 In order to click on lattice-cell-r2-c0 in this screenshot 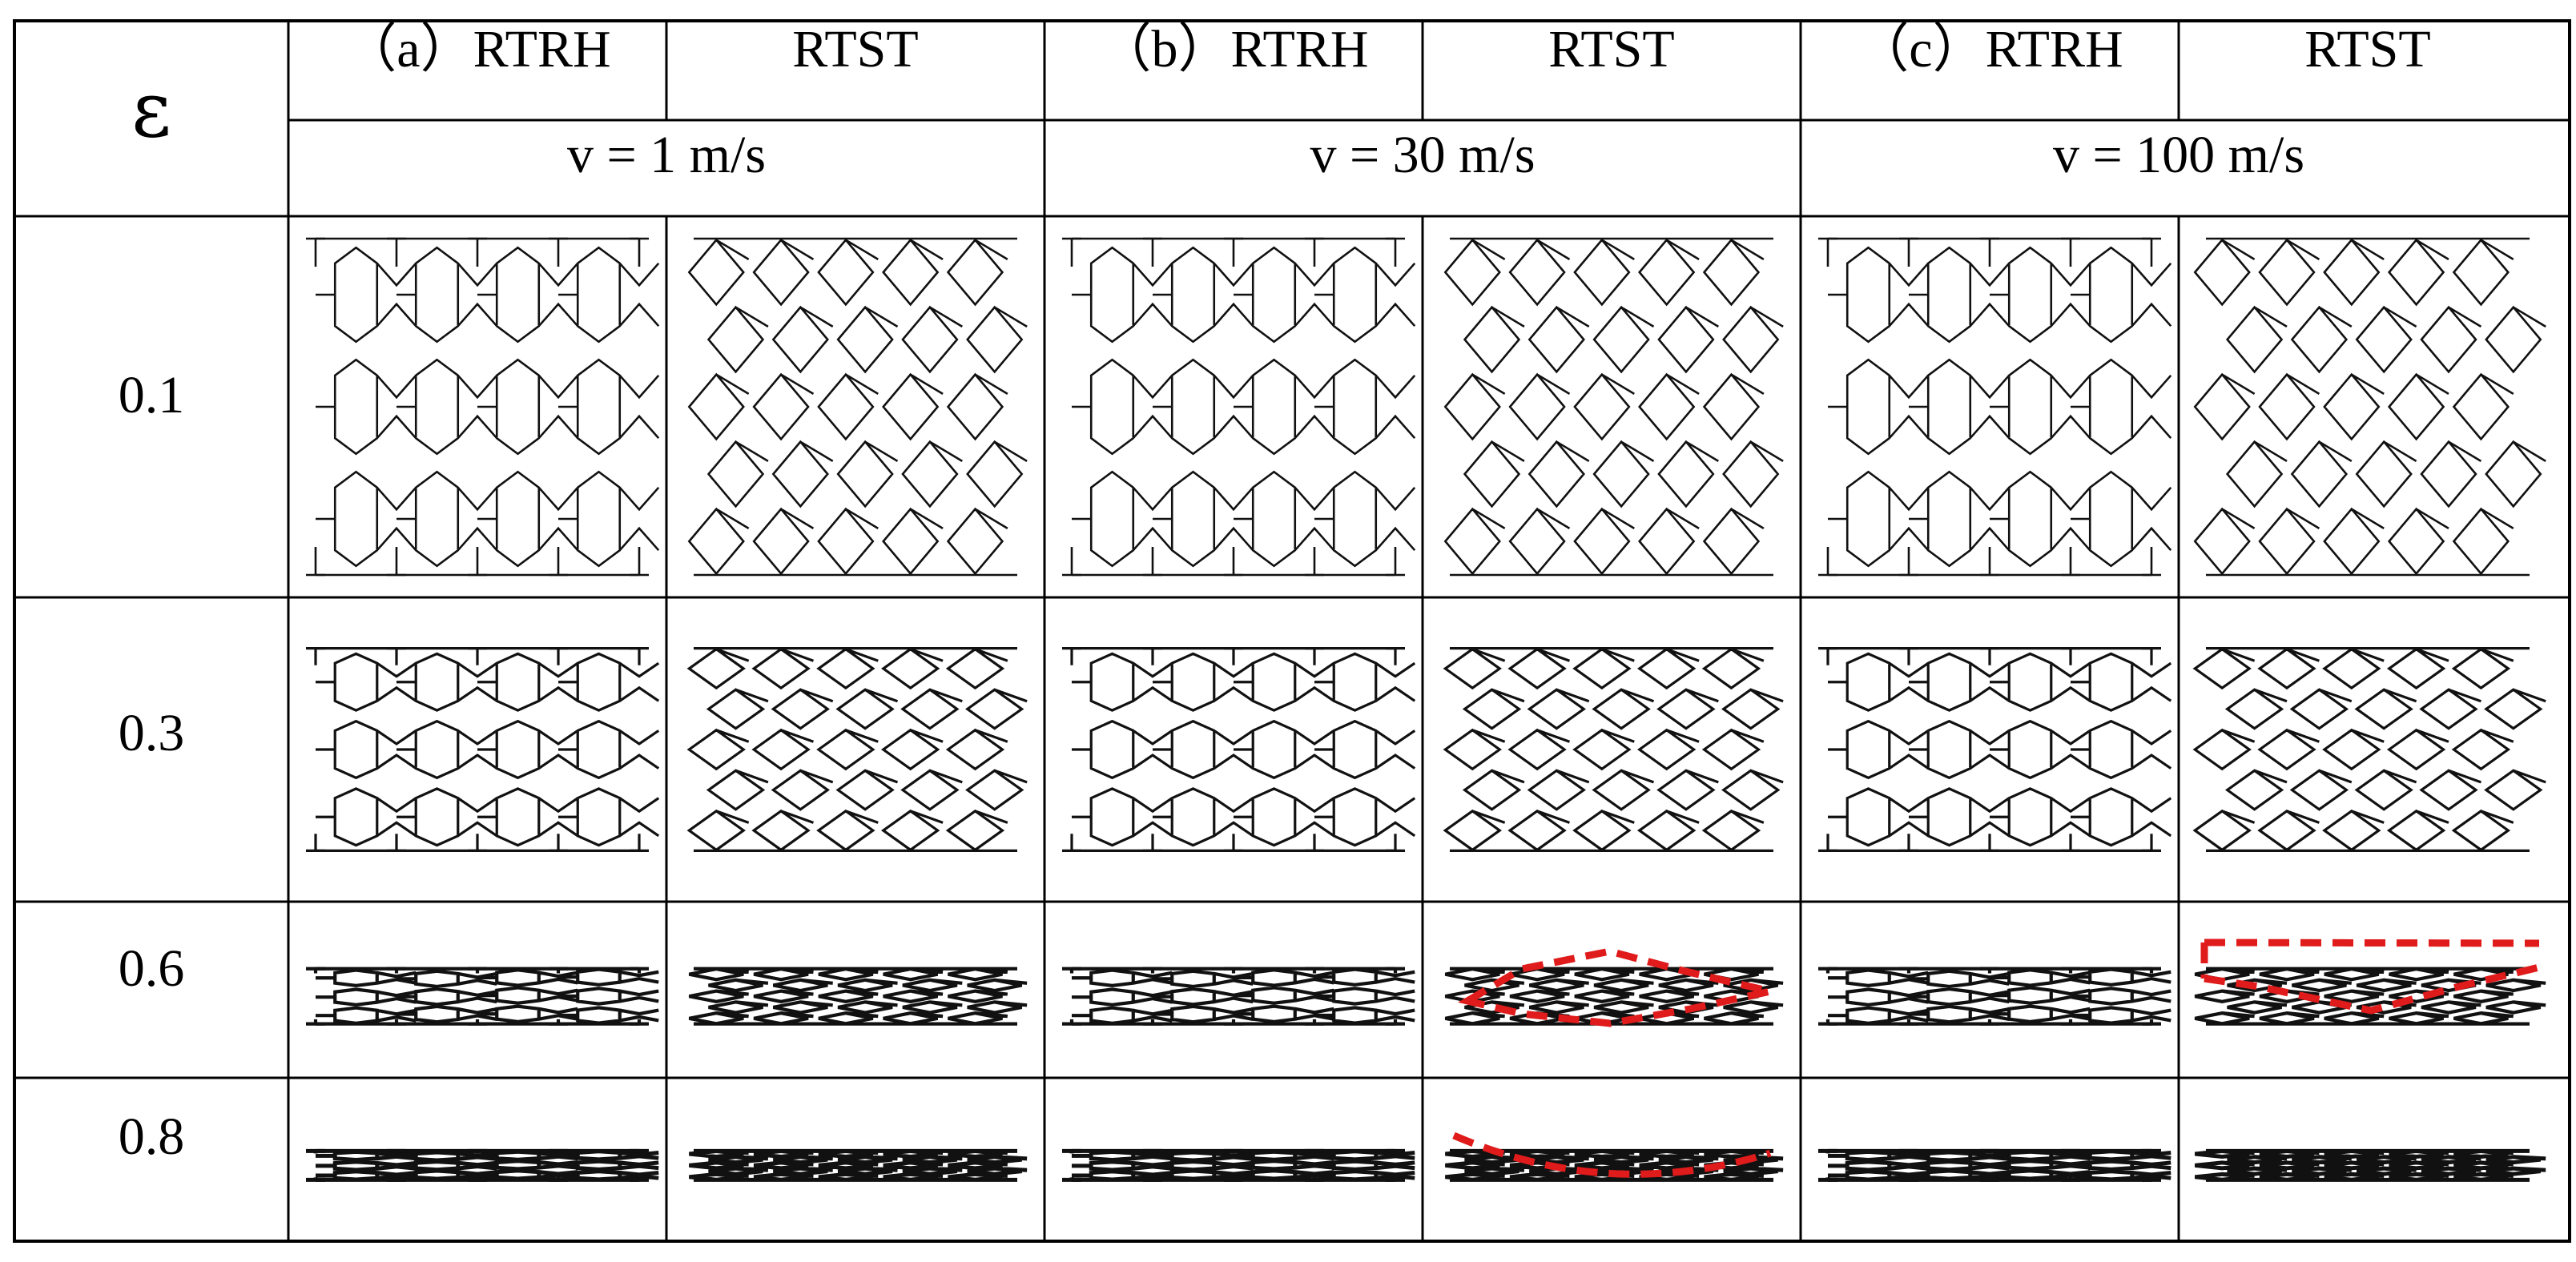, I will do `click(483, 997)`.